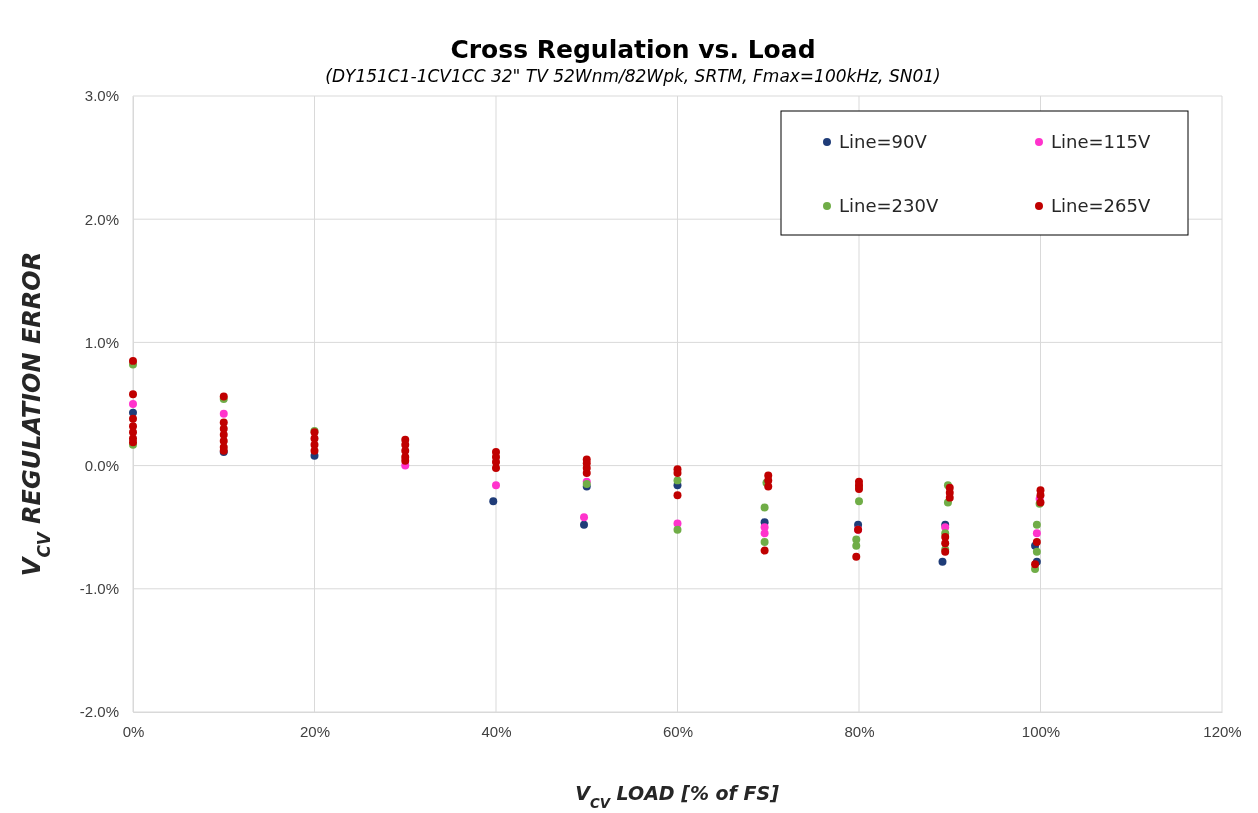  Describe the element at coordinates (633, 76) in the screenshot. I see `chart-subtitle: (DY151C1-1CV1CC 32" TV 52Wnm/82Wpk, SRTM, Fmax=100kHz, SN01)` at that location.